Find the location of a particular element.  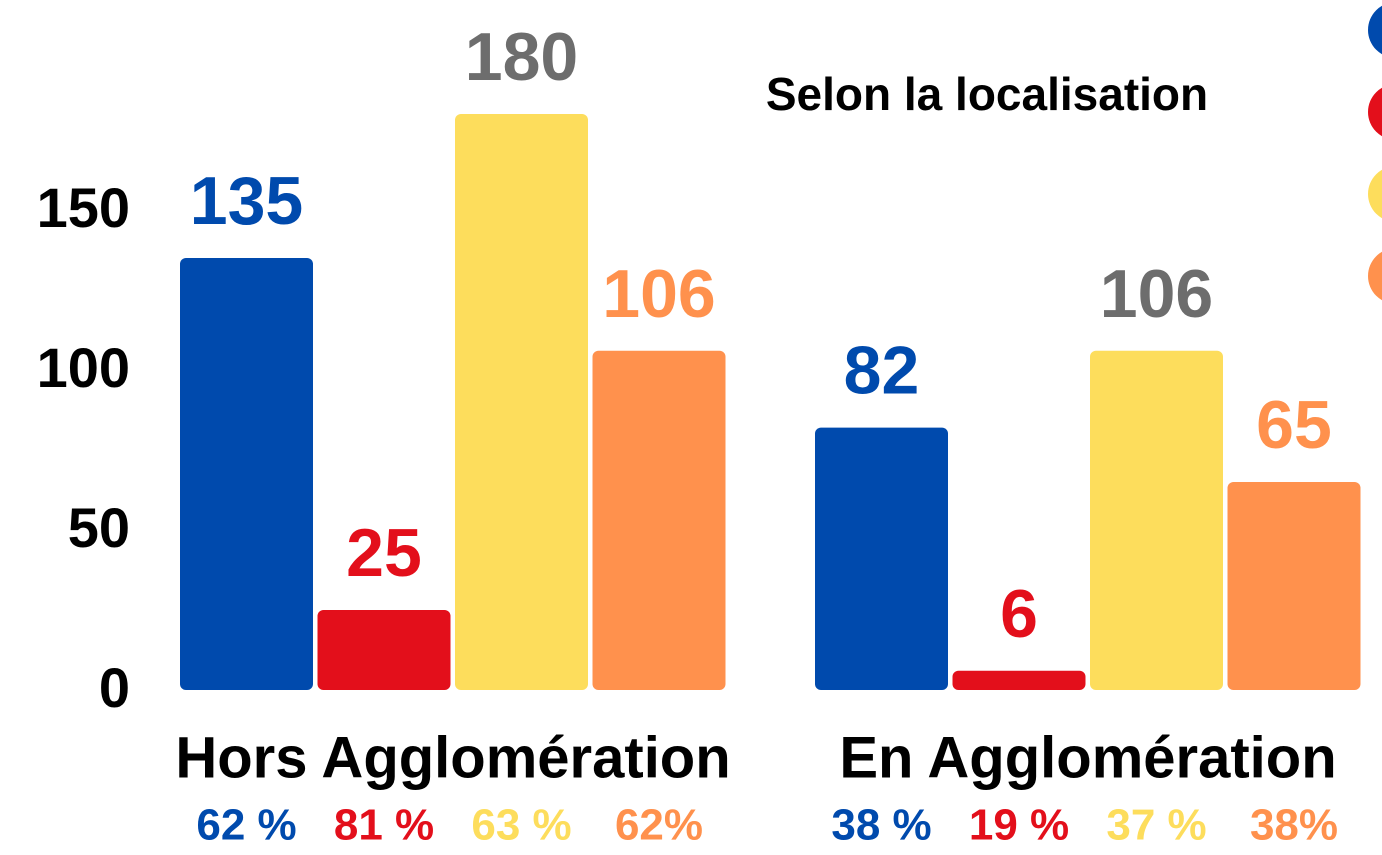

share-label: 38% is located at coordinates (1294, 825).